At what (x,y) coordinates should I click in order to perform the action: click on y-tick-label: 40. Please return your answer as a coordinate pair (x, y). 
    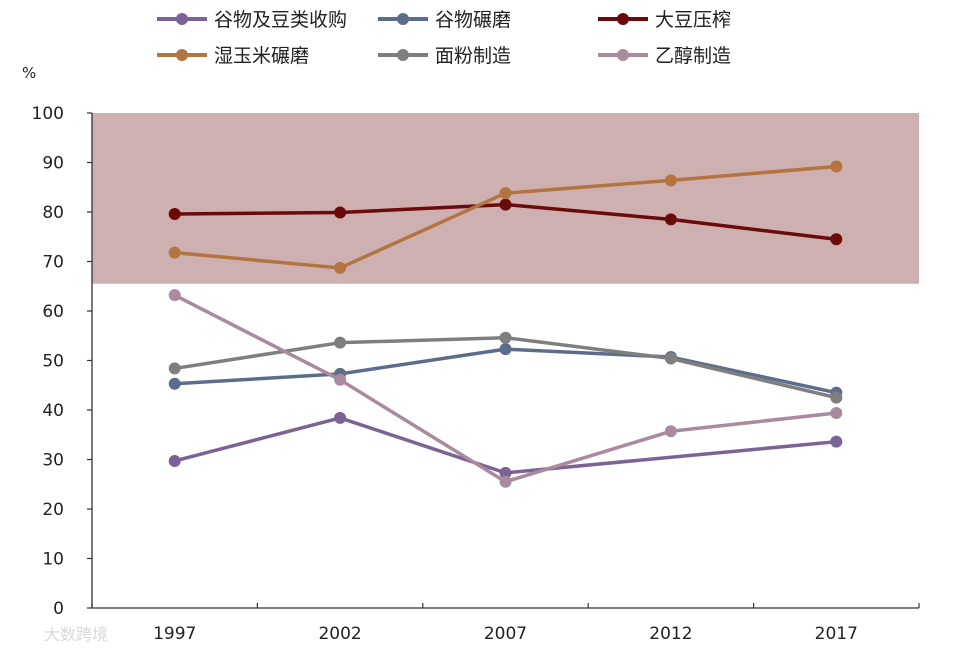
    Looking at the image, I should click on (53, 411).